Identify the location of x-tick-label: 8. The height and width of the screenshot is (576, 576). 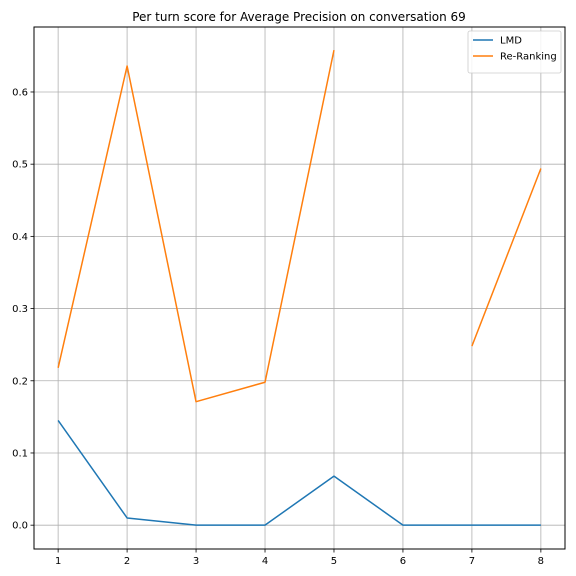
(541, 561).